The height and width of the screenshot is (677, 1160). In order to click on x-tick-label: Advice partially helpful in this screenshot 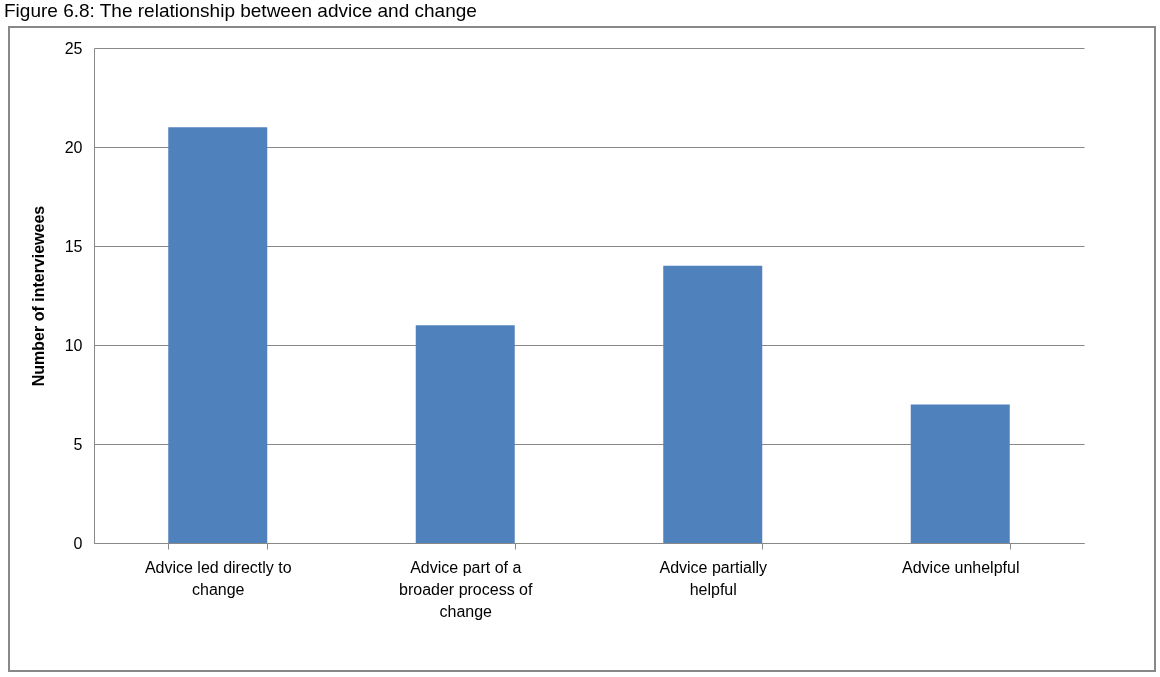, I will do `click(713, 578)`.